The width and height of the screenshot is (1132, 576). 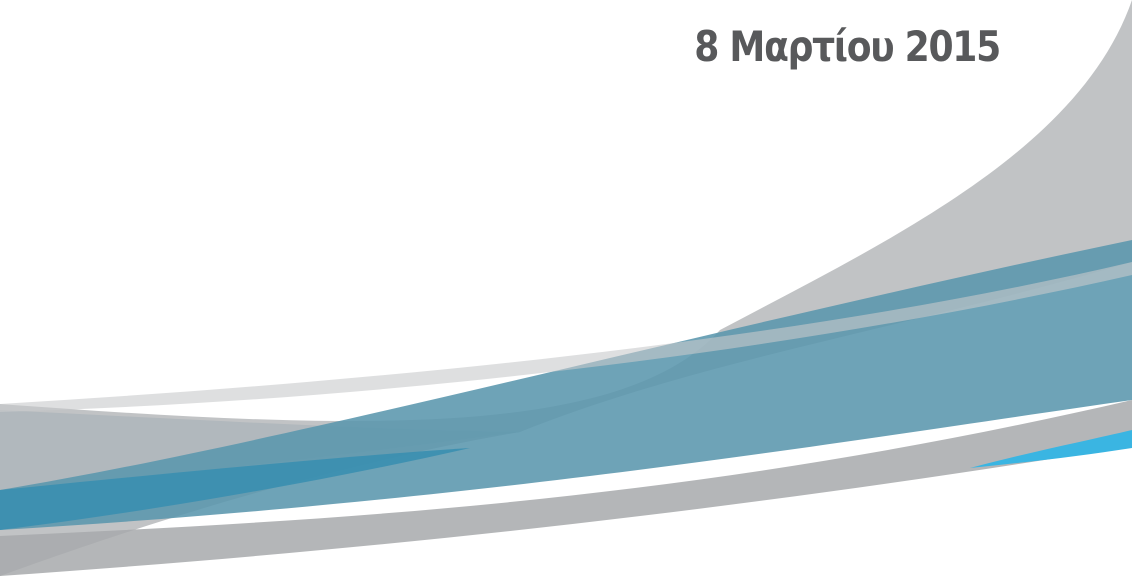 What do you see at coordinates (235, 489) in the screenshot?
I see `teal-lower-band` at bounding box center [235, 489].